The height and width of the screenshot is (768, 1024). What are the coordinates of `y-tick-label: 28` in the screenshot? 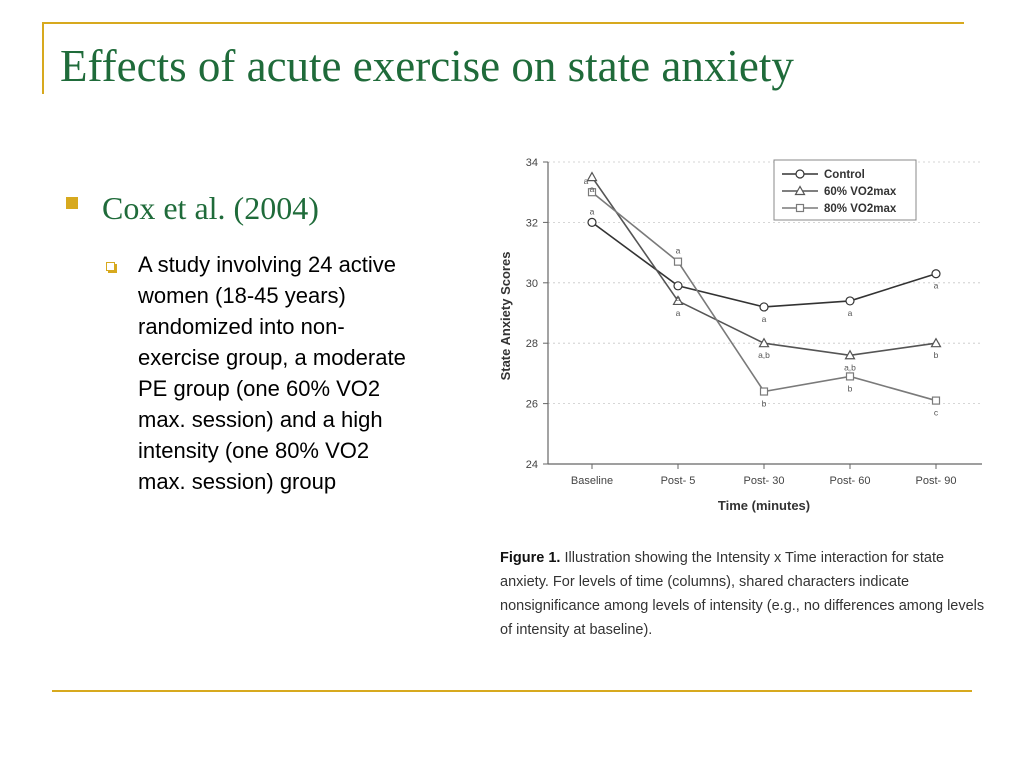 It's located at (532, 344).